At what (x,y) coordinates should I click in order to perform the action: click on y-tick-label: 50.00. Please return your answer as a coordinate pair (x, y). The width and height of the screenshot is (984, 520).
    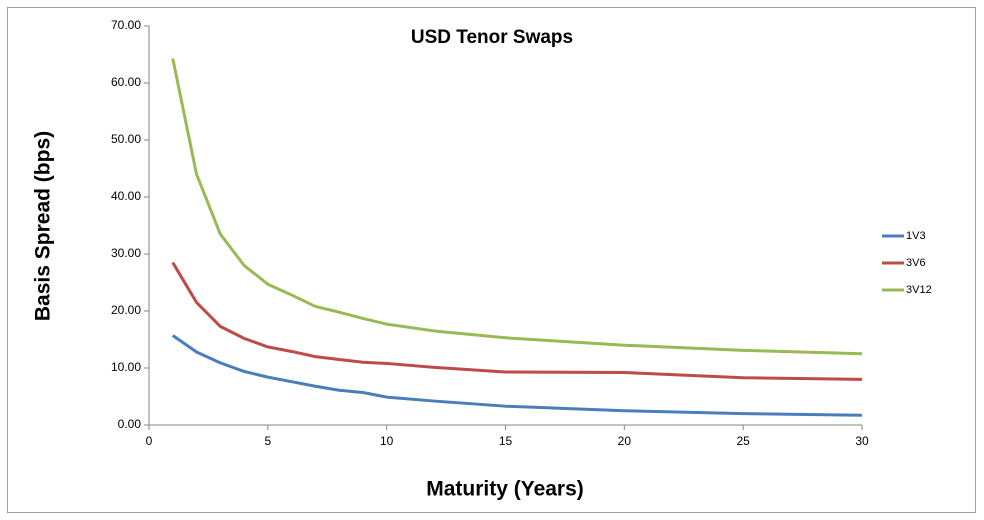
    Looking at the image, I should click on (126, 139).